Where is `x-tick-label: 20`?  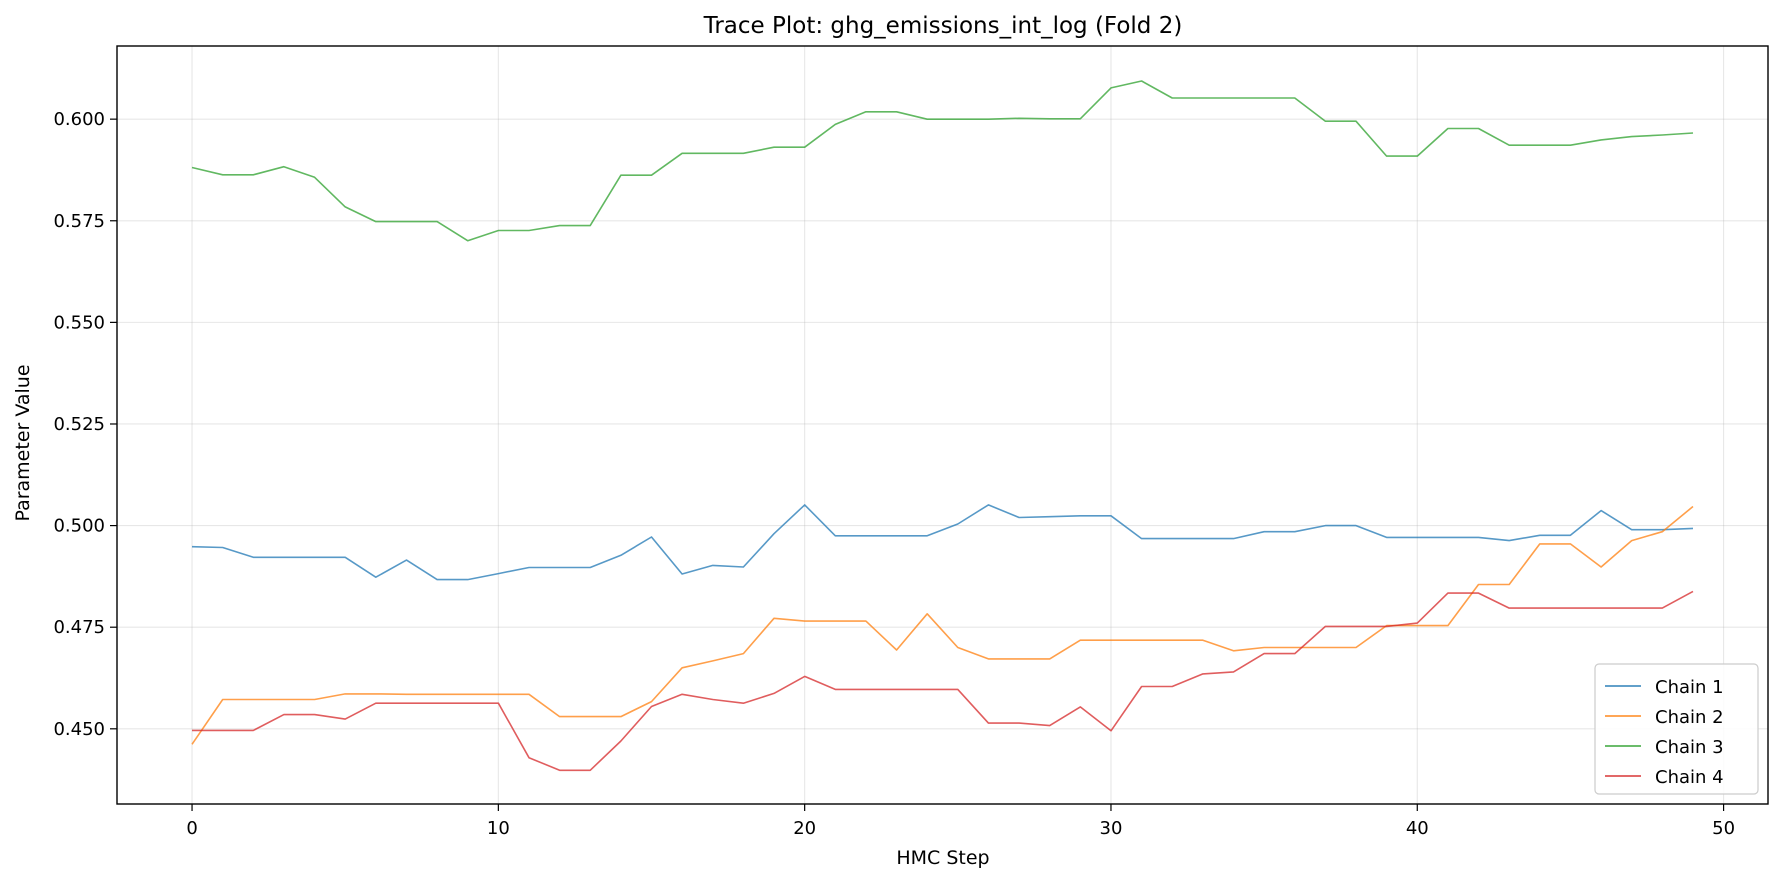 x-tick-label: 20 is located at coordinates (804, 828).